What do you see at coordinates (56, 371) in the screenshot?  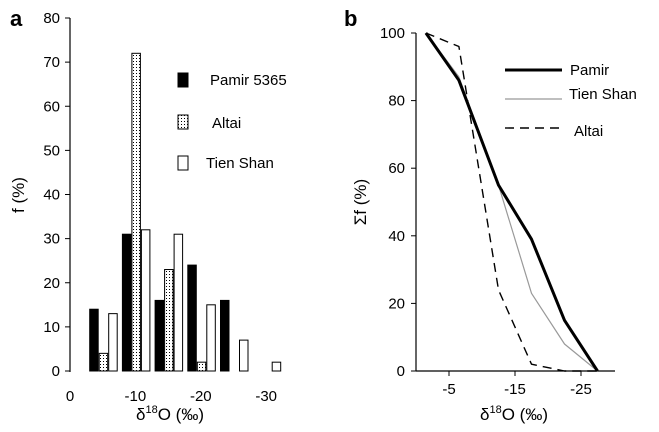 I see `y-tick-label-0: 0` at bounding box center [56, 371].